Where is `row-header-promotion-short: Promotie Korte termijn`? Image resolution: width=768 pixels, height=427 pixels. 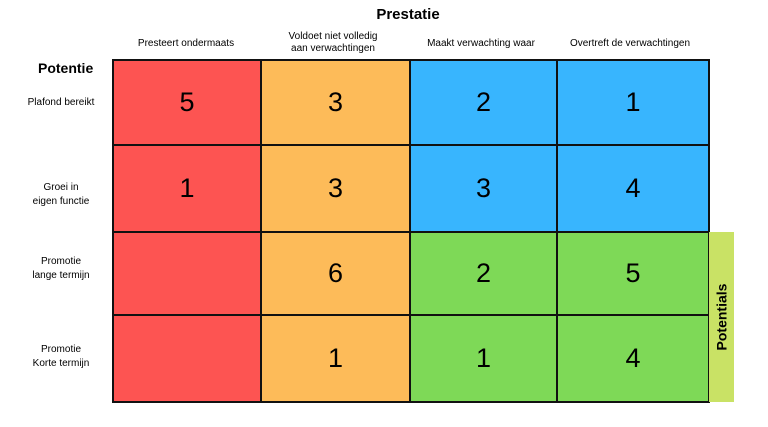 row-header-promotion-short: Promotie Korte termijn is located at coordinates (61, 356).